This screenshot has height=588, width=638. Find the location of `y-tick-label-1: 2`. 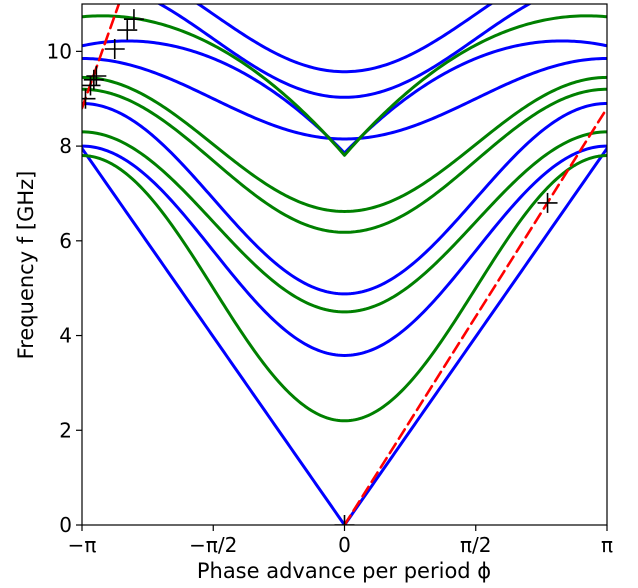

y-tick-label-1: 2 is located at coordinates (65, 430).